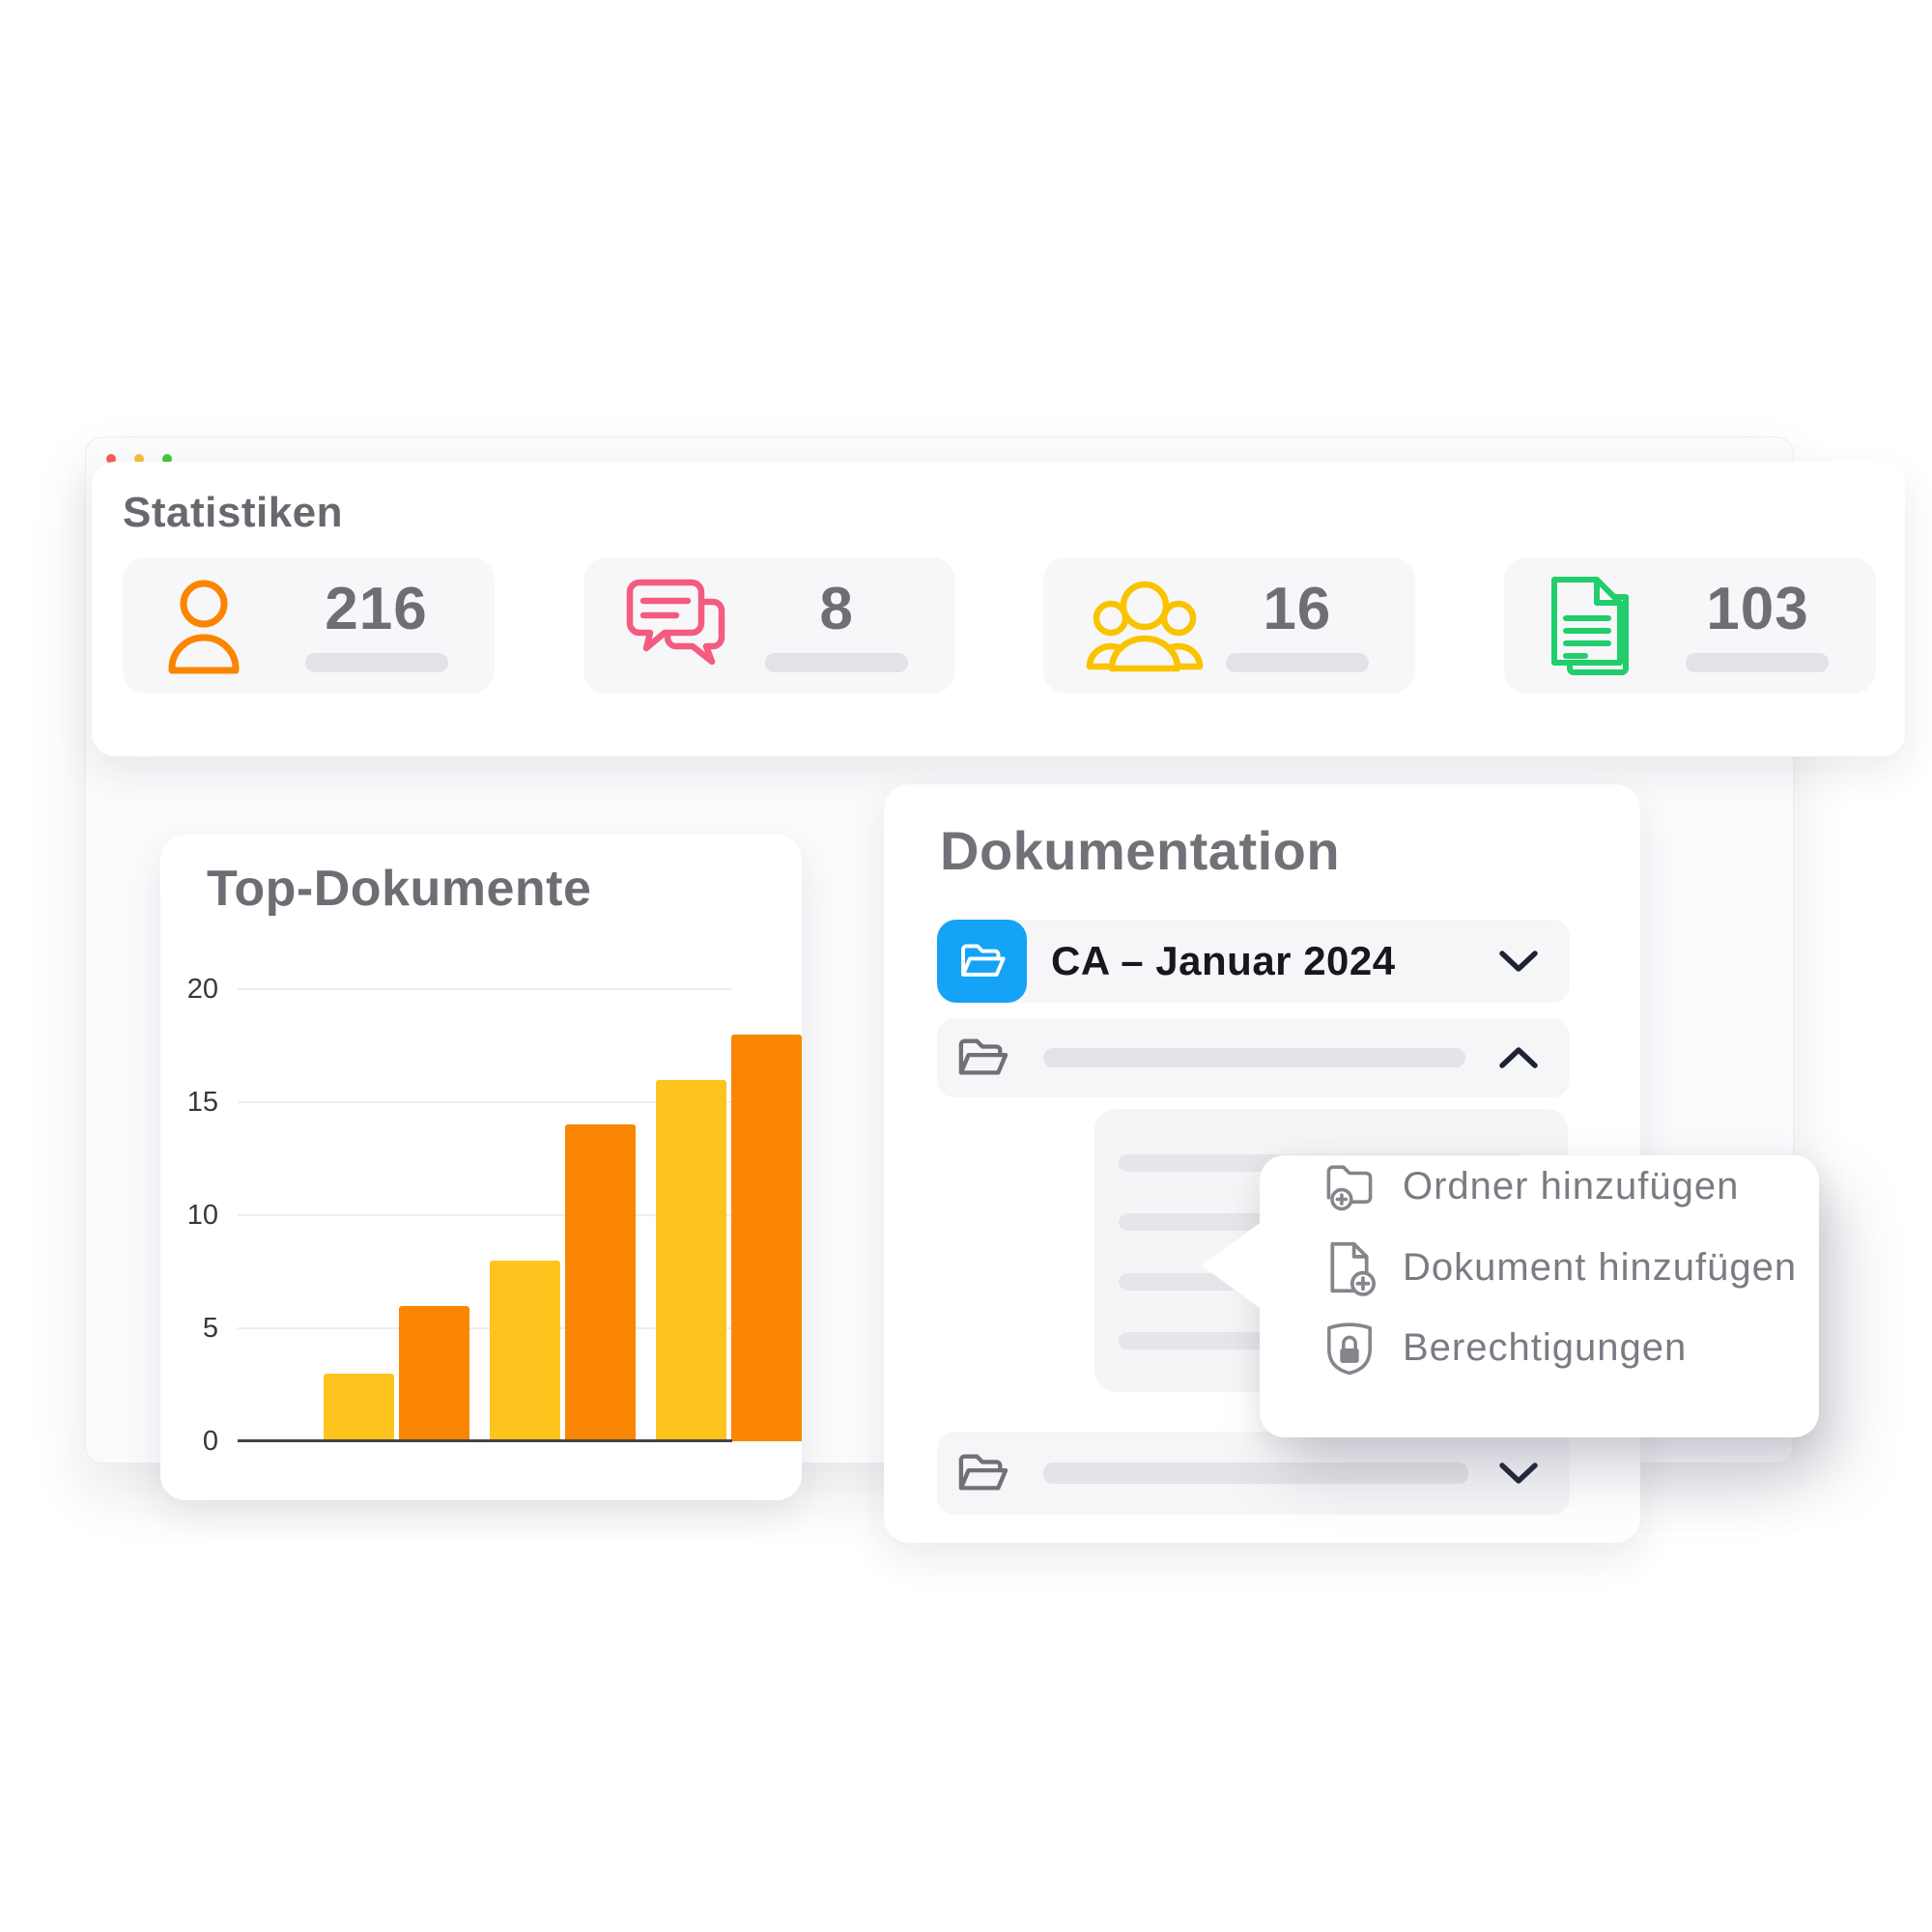 Image resolution: width=1932 pixels, height=1932 pixels. I want to click on folder-row-expanded, so click(1253, 1057).